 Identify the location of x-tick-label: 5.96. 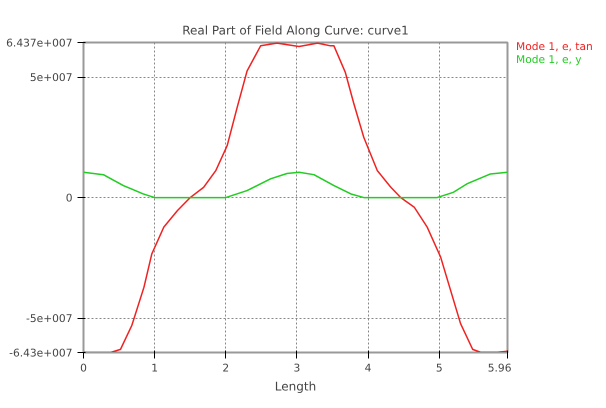
(500, 368).